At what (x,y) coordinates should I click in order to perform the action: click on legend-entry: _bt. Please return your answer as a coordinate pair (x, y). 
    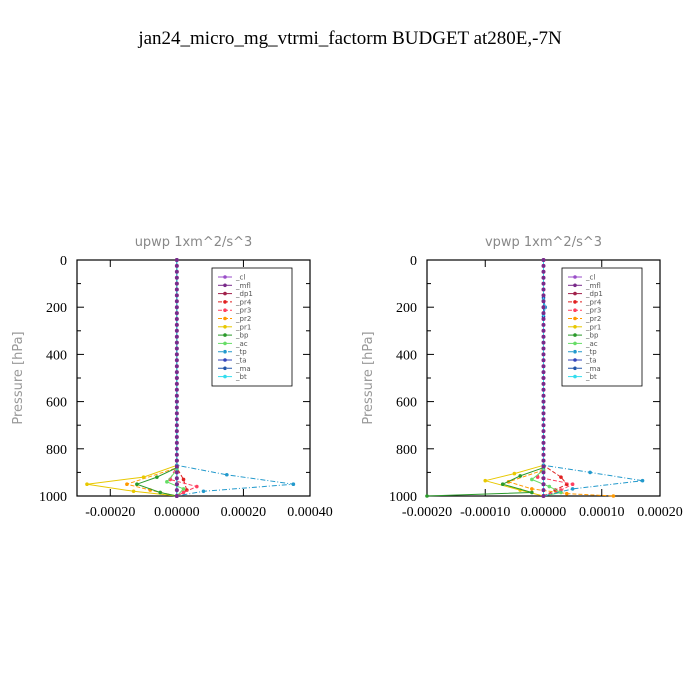
    Looking at the image, I should click on (241, 377).